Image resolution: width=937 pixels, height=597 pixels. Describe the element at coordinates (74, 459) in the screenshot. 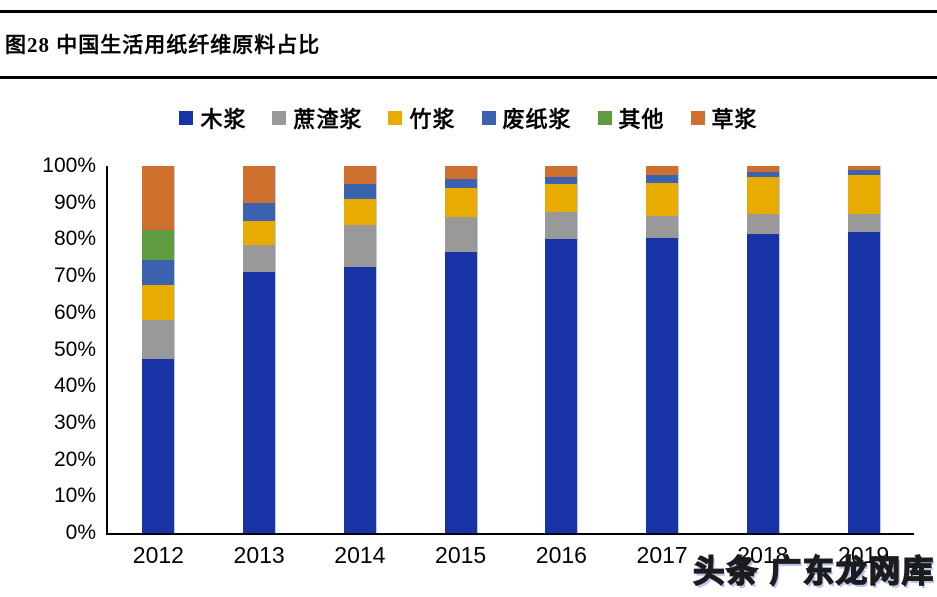

I see `y-tick-label: 20%` at that location.